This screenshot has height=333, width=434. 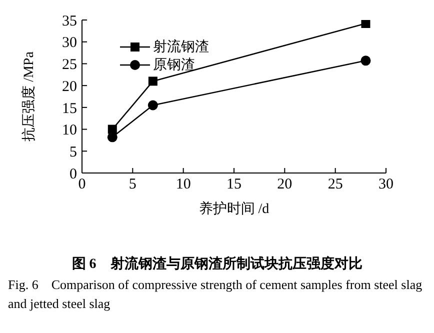 I want to click on x-axis-title: 养护时间 /d, so click(x=234, y=209).